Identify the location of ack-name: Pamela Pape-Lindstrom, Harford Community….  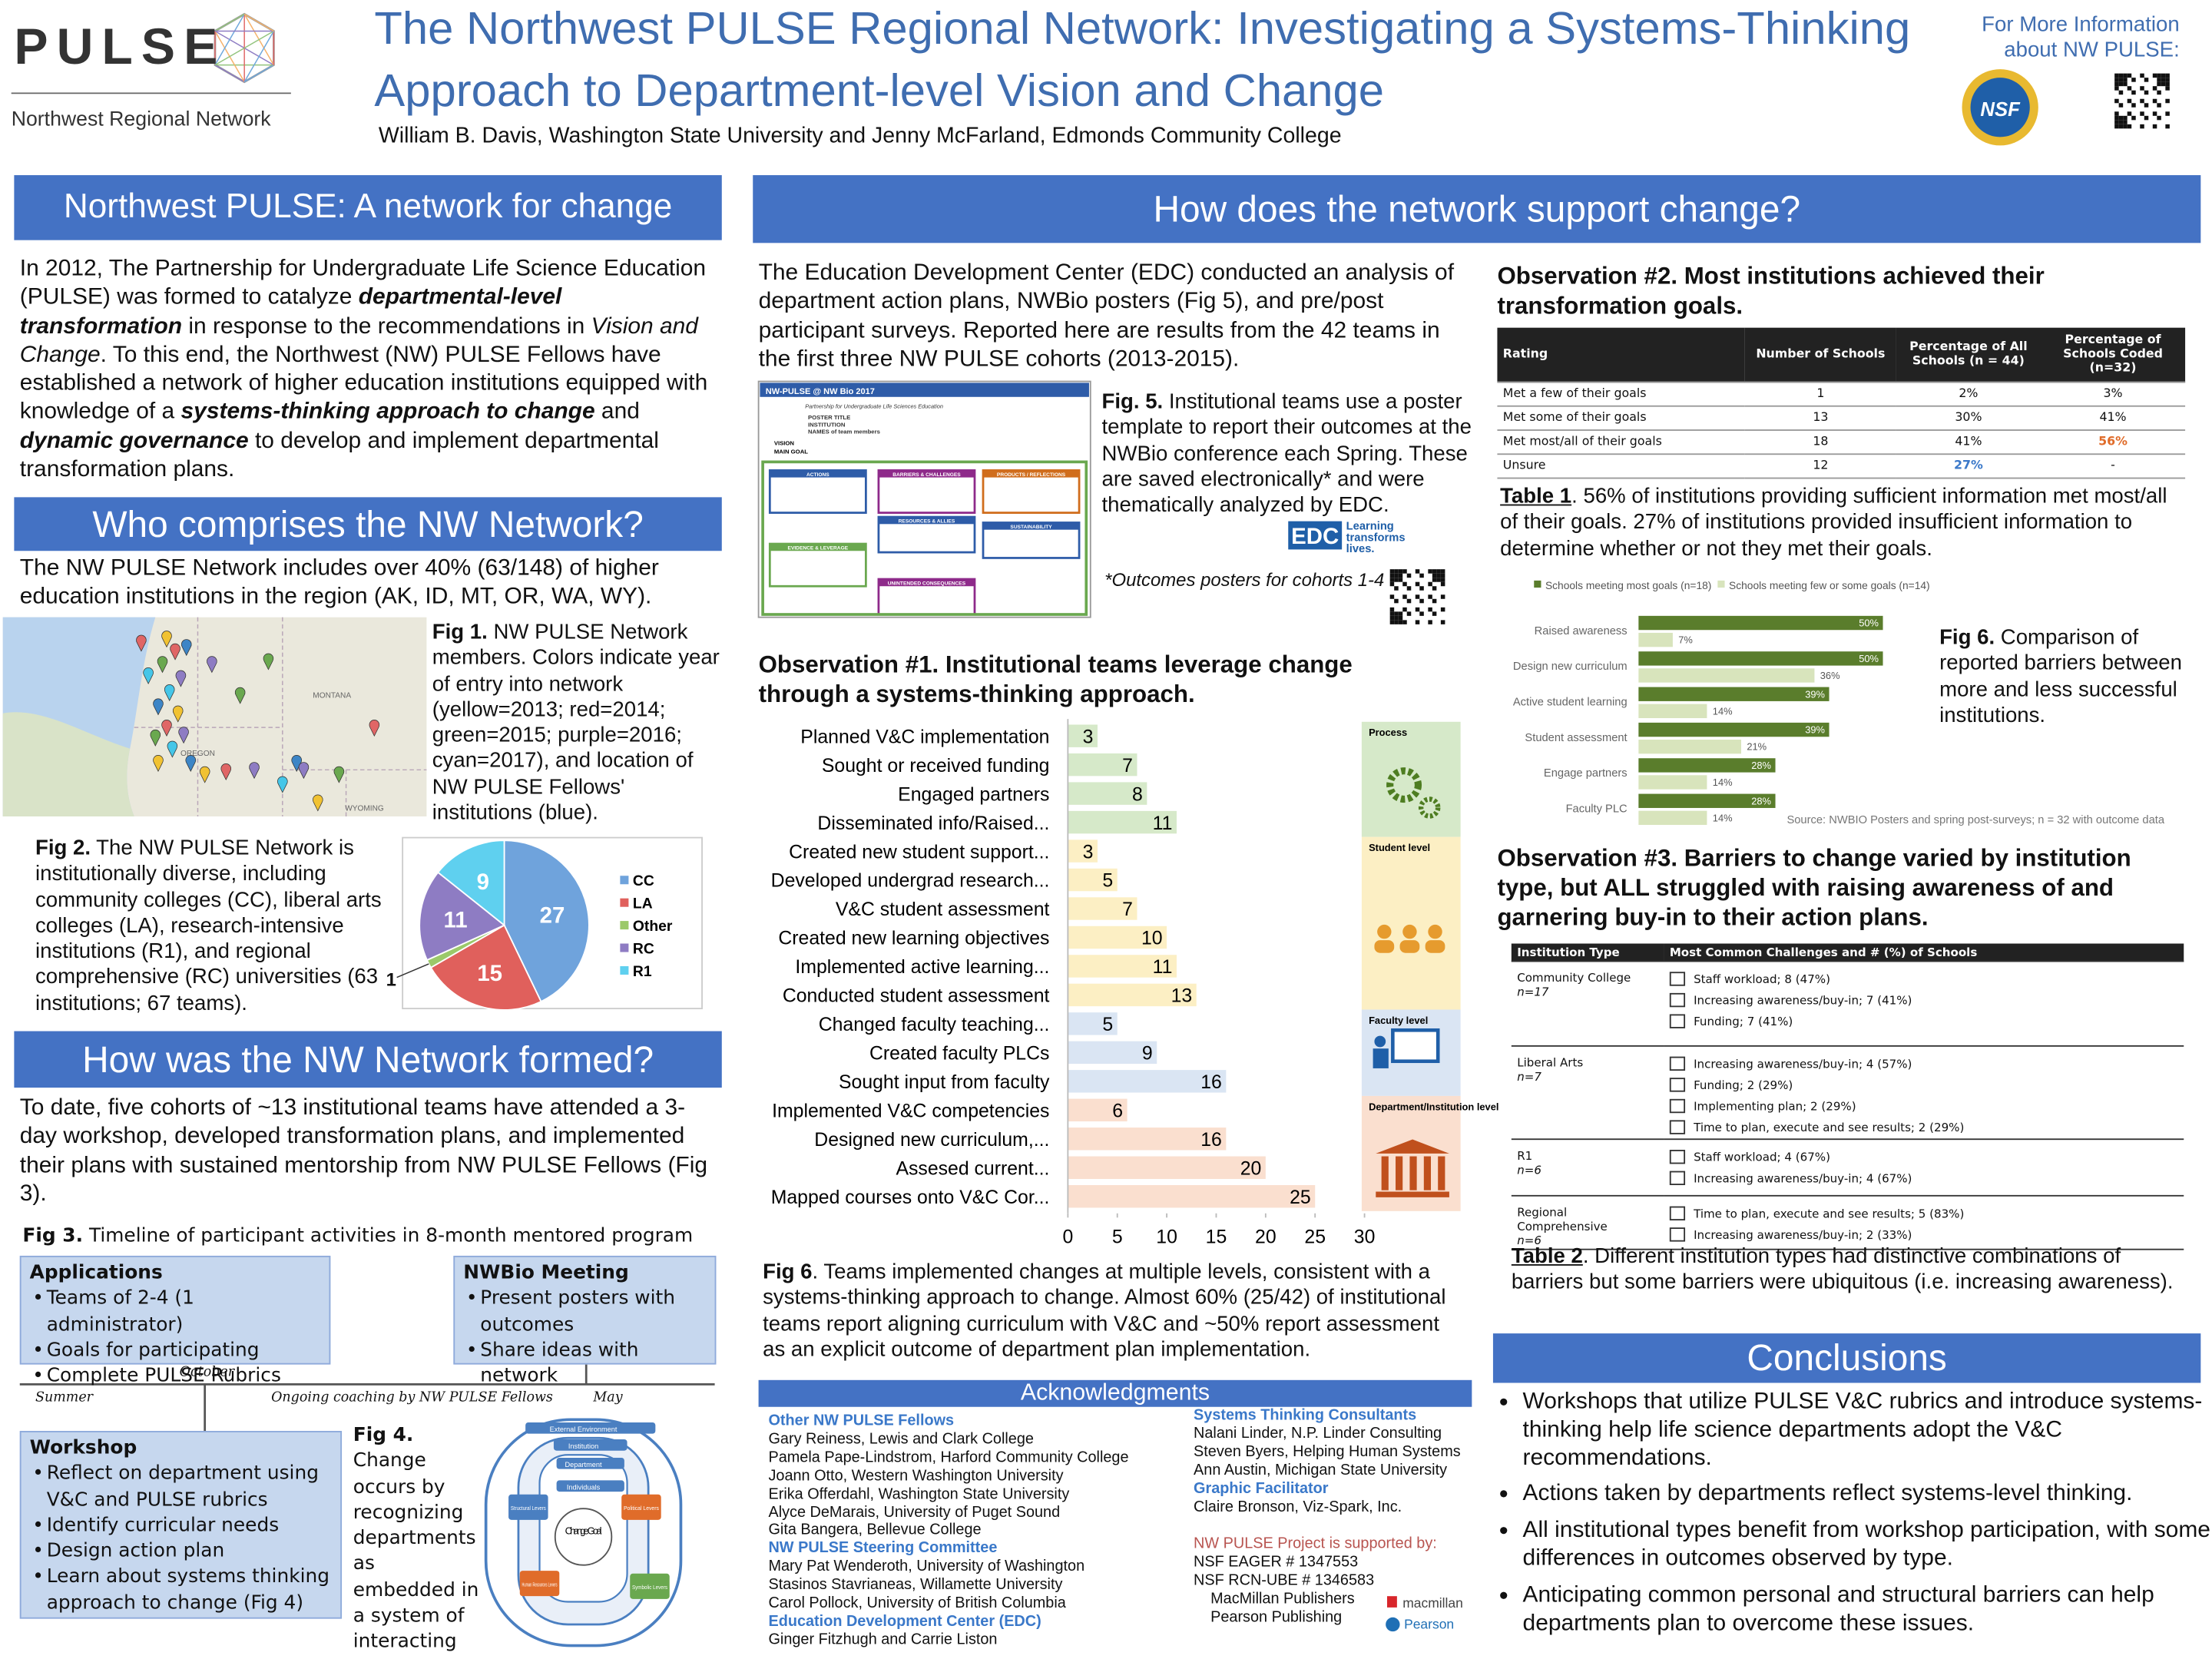
(949, 1457).